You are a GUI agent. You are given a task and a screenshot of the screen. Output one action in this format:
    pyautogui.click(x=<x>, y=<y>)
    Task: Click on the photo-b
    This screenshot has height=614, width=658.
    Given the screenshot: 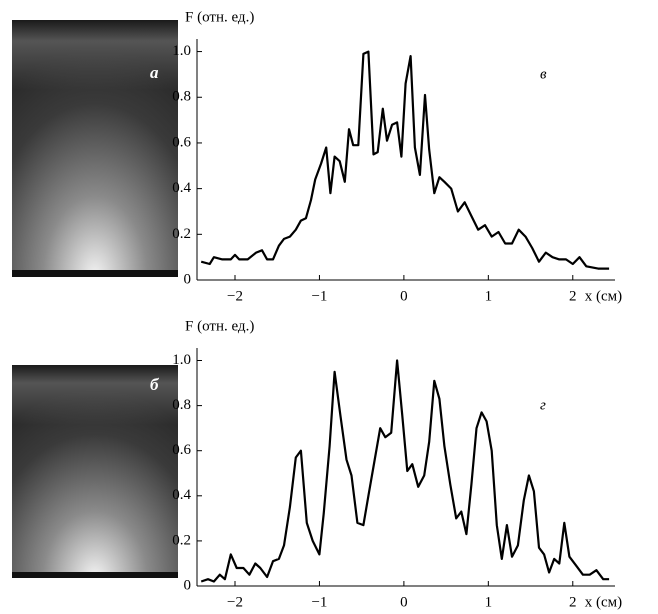 What is the action you would take?
    pyautogui.click(x=95, y=471)
    